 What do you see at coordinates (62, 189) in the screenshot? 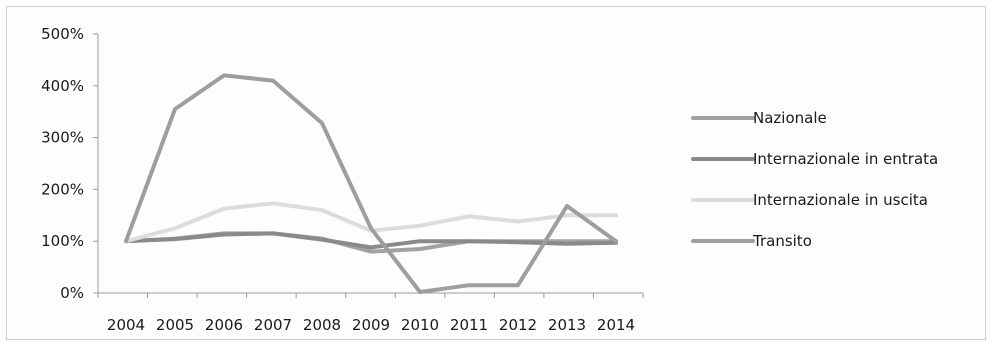
I see `y-tick-label: 200%` at bounding box center [62, 189].